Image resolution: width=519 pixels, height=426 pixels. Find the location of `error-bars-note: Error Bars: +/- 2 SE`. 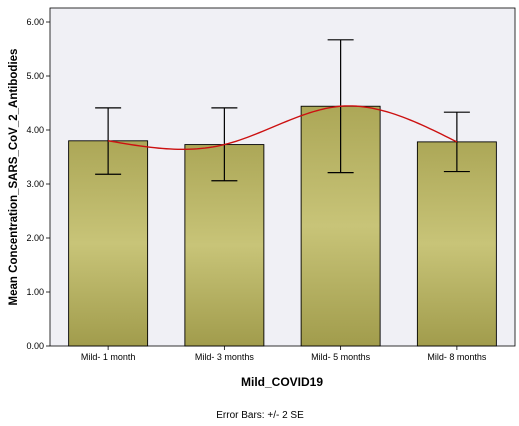

error-bars-note: Error Bars: +/- 2 SE is located at coordinates (260, 415).